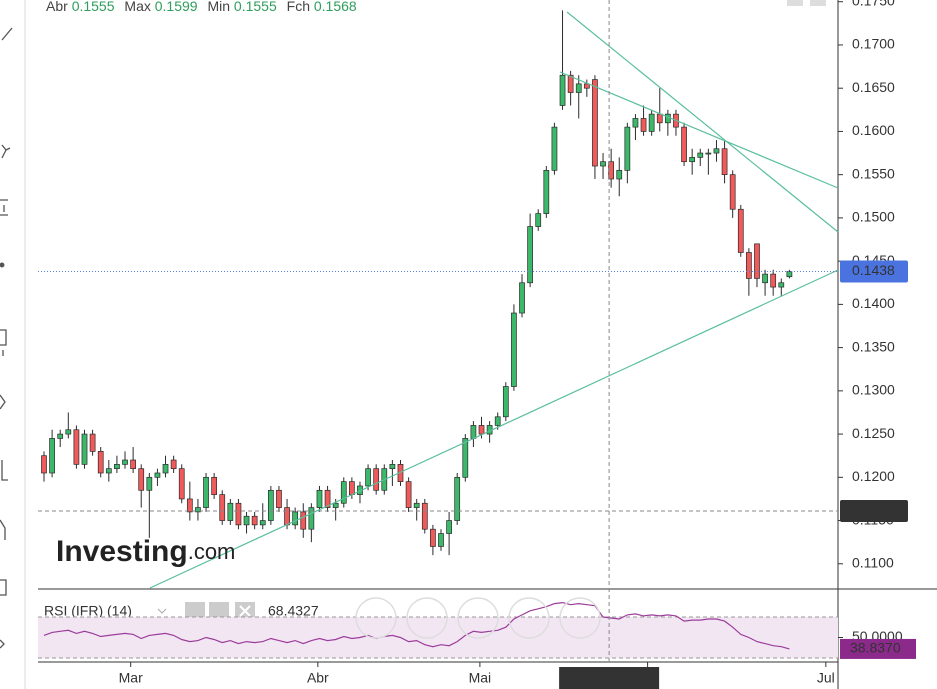  What do you see at coordinates (873, 562) in the screenshot?
I see `y-tick-label: 0.1100` at bounding box center [873, 562].